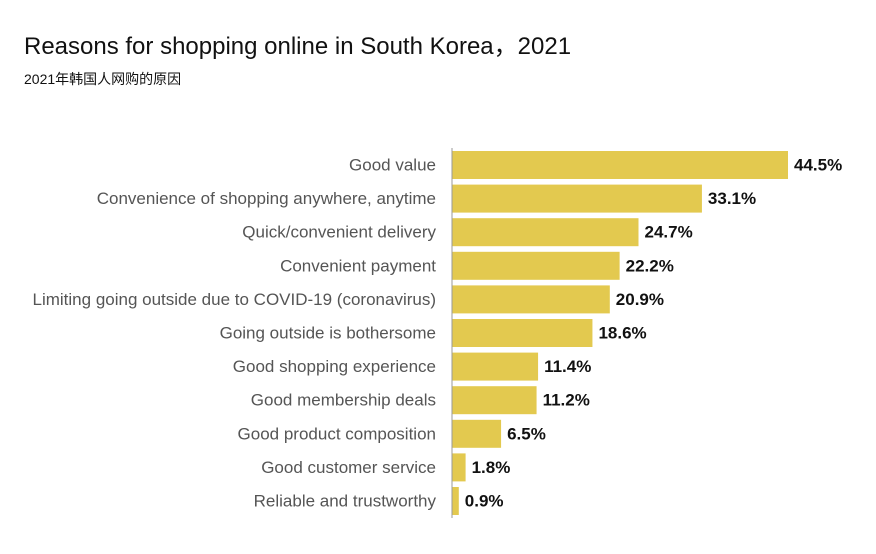 This screenshot has height=554, width=876. What do you see at coordinates (668, 232) in the screenshot?
I see `value-label: 24.7%` at bounding box center [668, 232].